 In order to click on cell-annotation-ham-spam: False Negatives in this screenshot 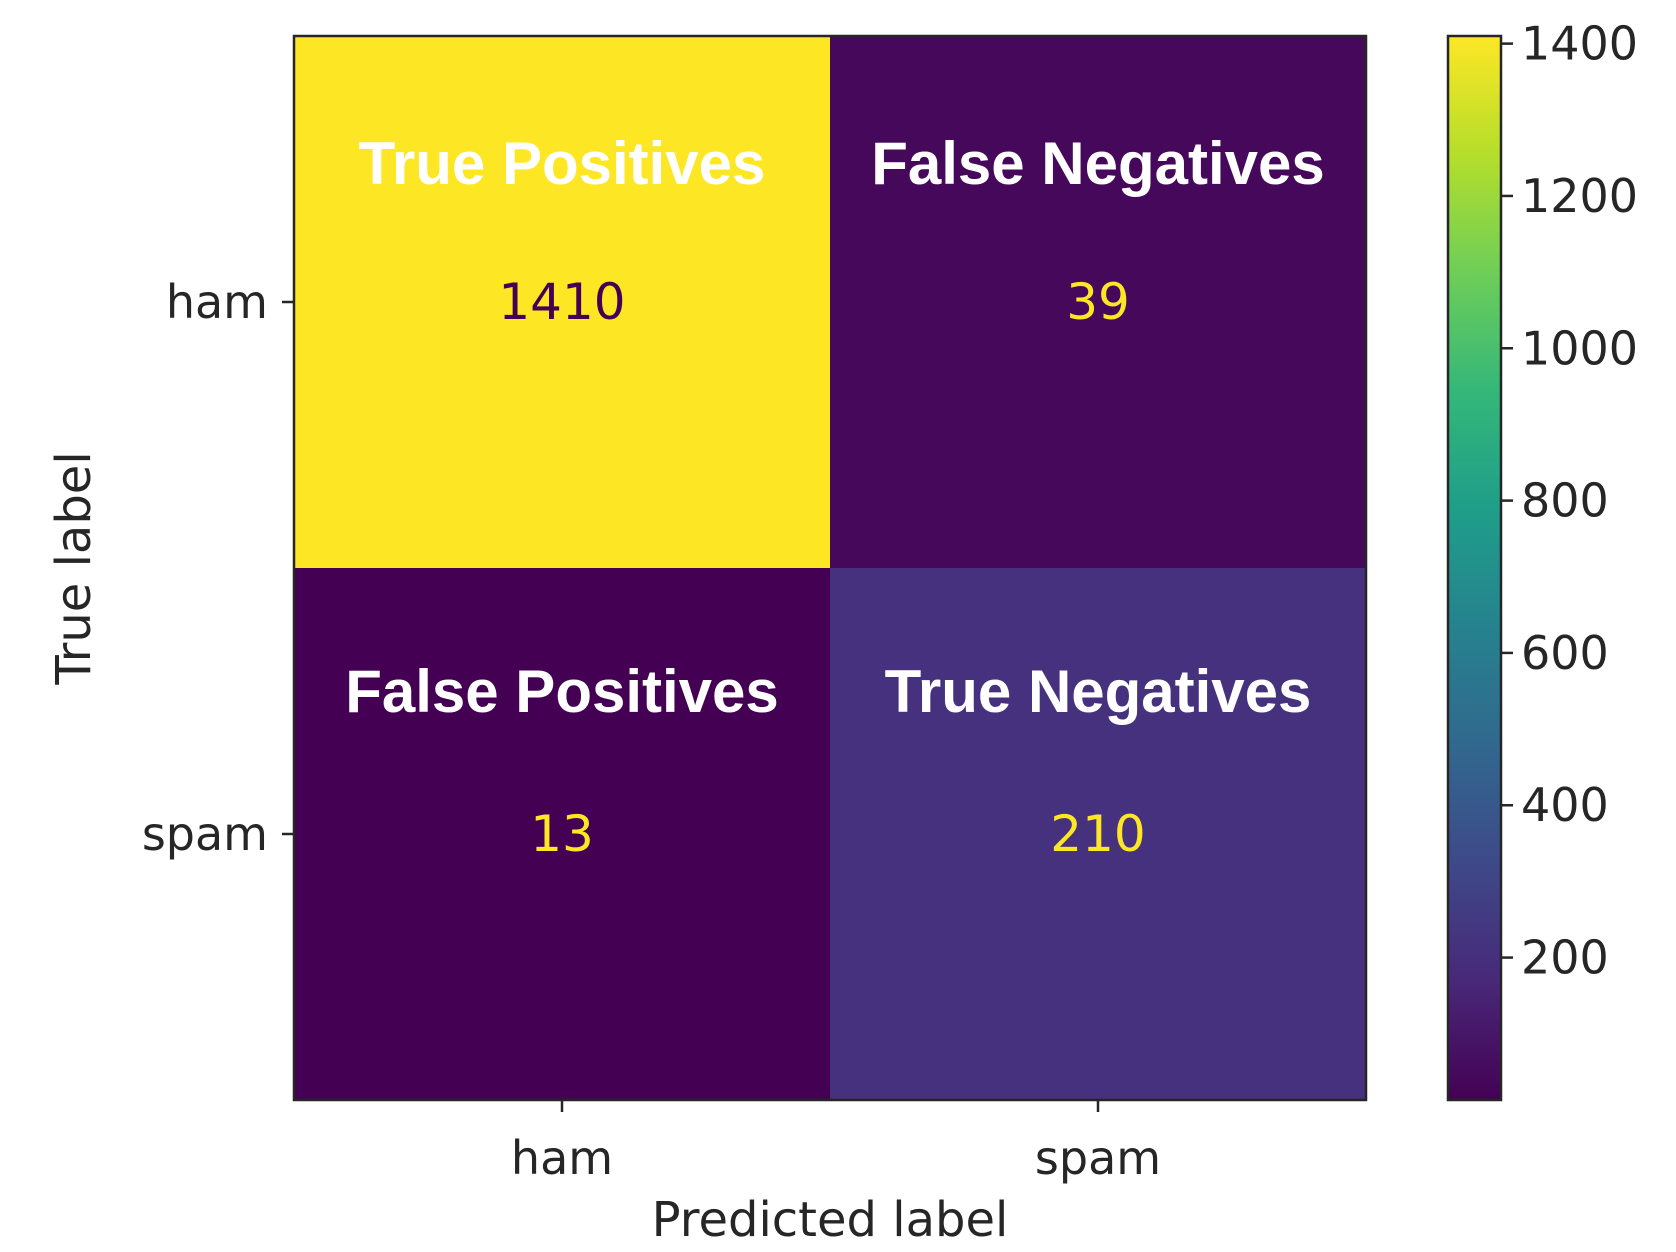, I will do `click(1098, 163)`.